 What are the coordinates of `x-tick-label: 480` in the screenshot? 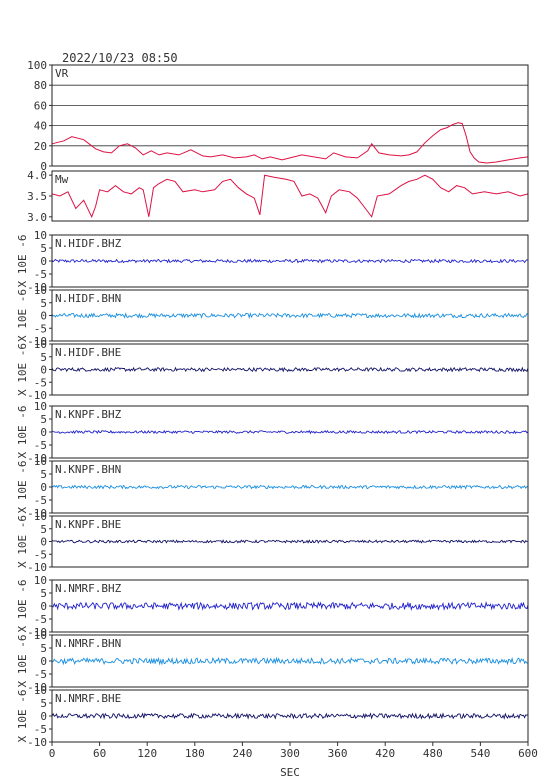 It's located at (433, 753).